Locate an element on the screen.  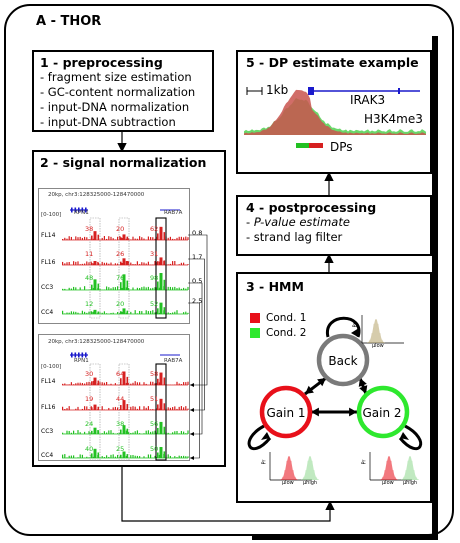
signal-area-cond1 is located at coordinates (335, 112).